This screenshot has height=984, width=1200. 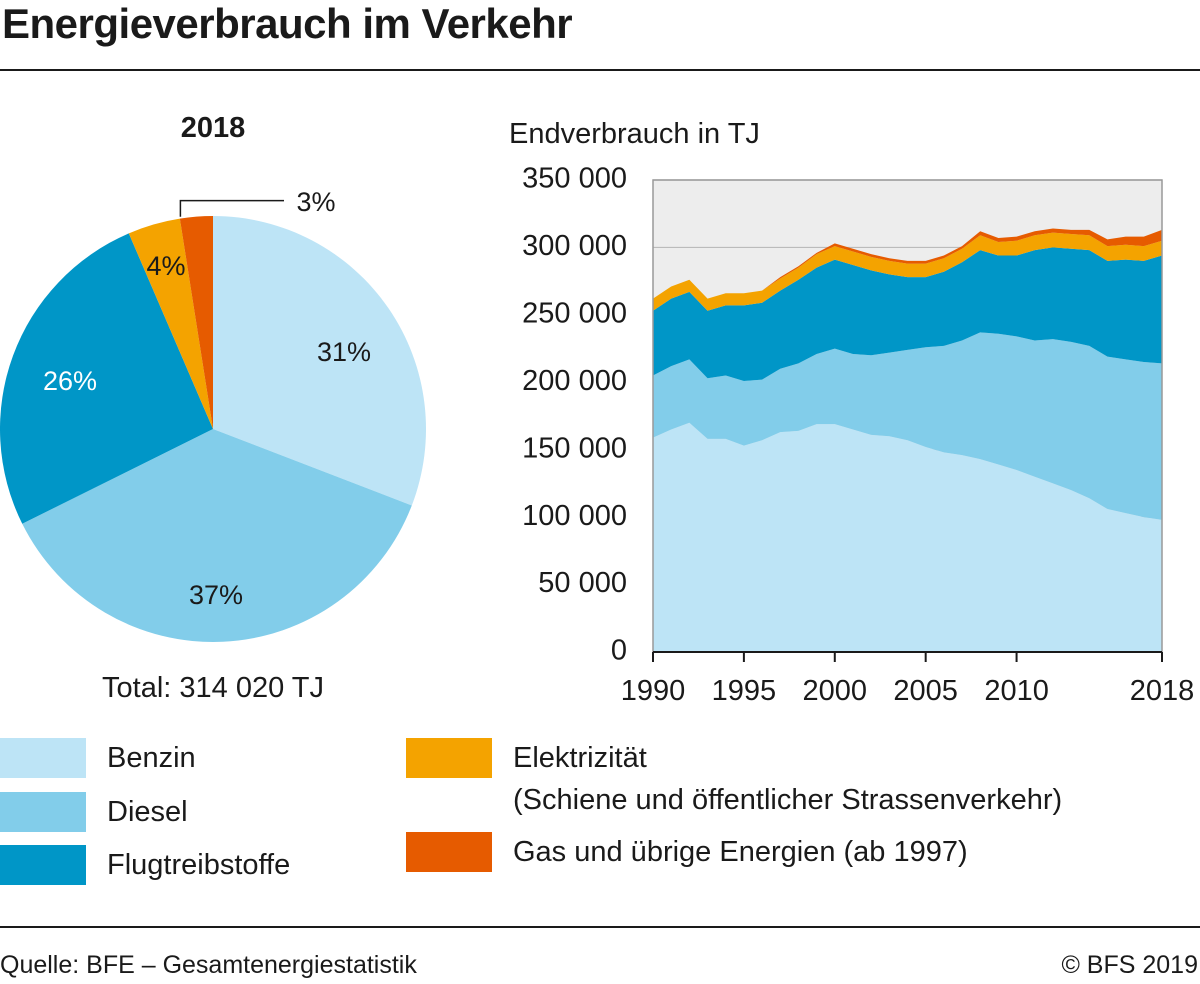 What do you see at coordinates (619, 651) in the screenshot?
I see `y-tick-label-0: 0` at bounding box center [619, 651].